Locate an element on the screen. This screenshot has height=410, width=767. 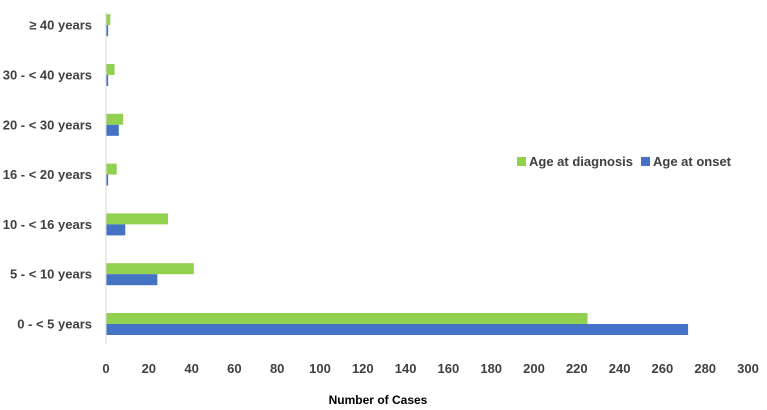
x-tick-label: 140 is located at coordinates (406, 368).